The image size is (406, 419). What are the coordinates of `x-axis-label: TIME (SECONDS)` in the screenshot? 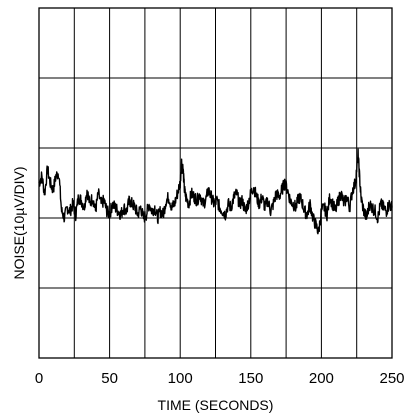 It's located at (216, 405).